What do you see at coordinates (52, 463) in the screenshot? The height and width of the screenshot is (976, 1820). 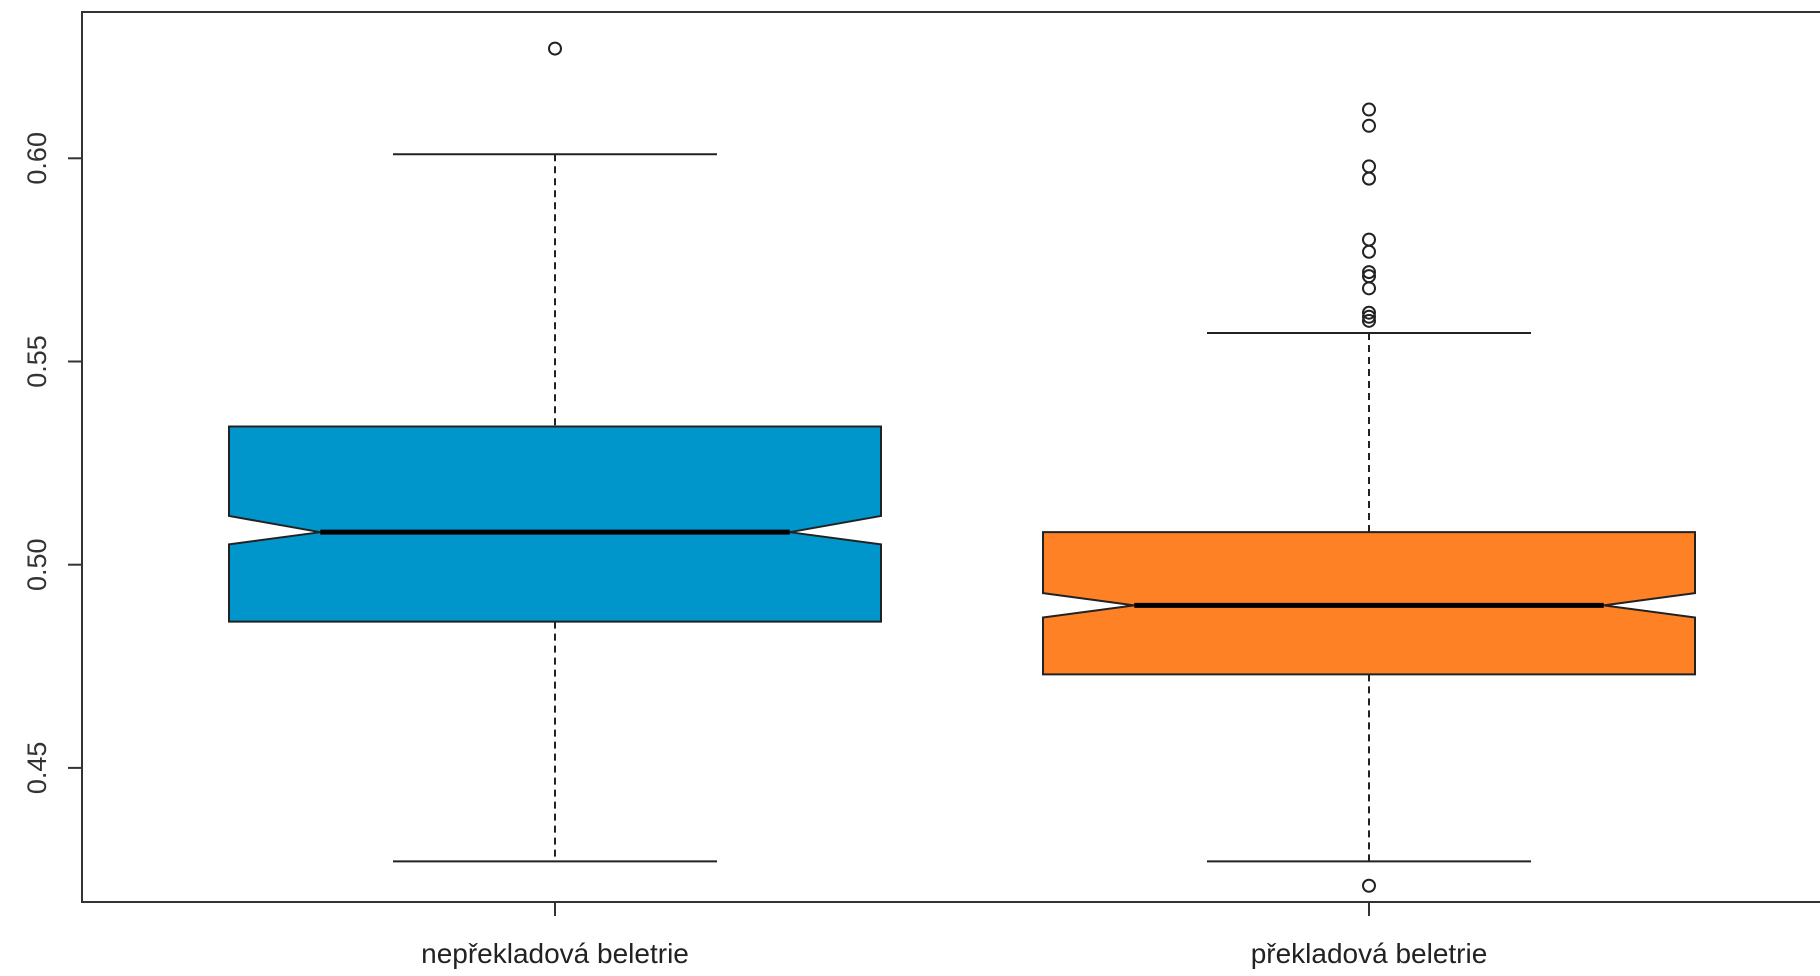 I see `y-axis: 0.45 0.50 0.55 0.60` at bounding box center [52, 463].